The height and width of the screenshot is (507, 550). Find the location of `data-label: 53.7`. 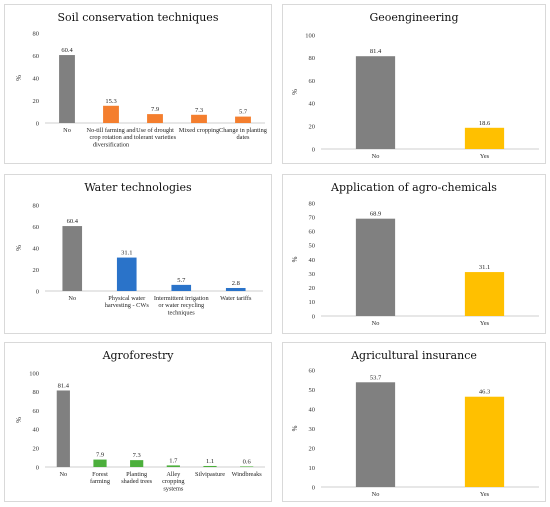

data-label: 53.7 is located at coordinates (376, 377).